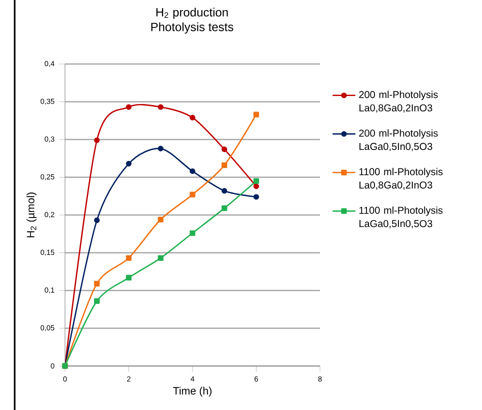 The height and width of the screenshot is (410, 482). Describe the element at coordinates (192, 391) in the screenshot. I see `x-axis-title: Time (h)` at that location.